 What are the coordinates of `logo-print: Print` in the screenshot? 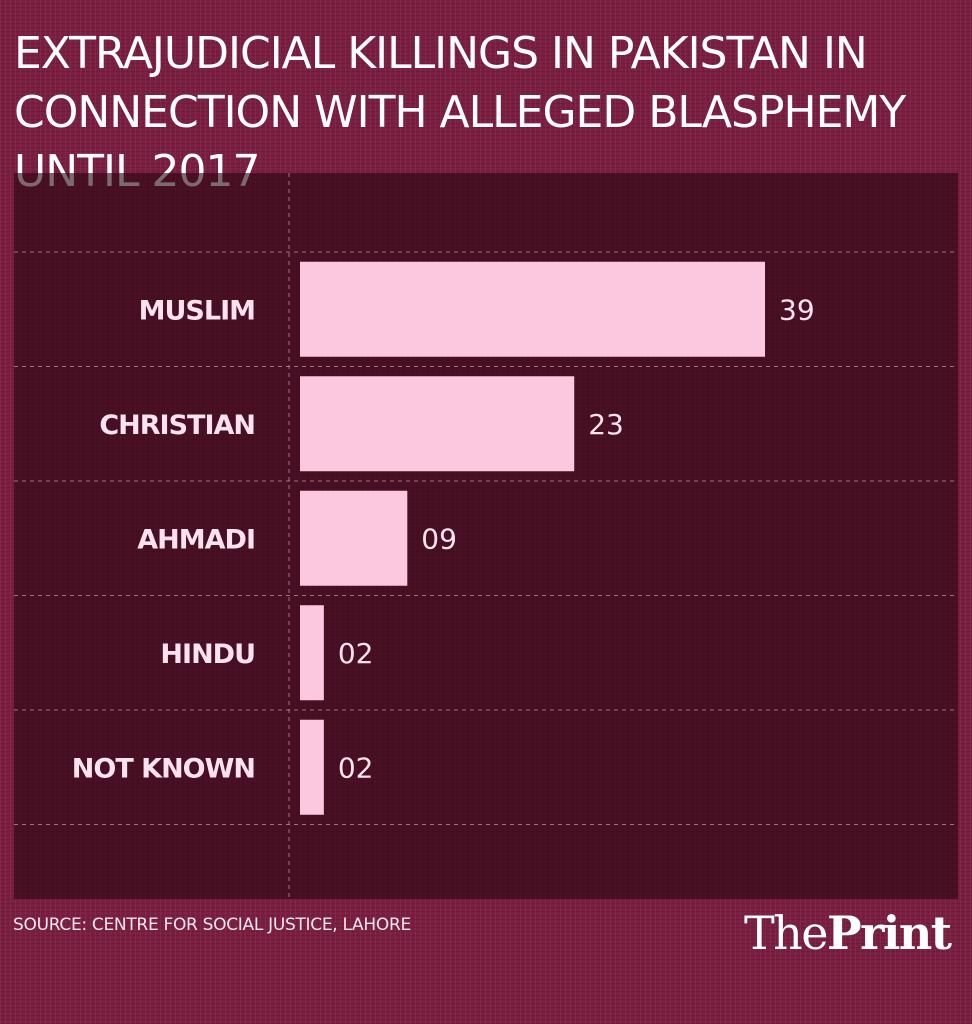 It's located at (889, 933).